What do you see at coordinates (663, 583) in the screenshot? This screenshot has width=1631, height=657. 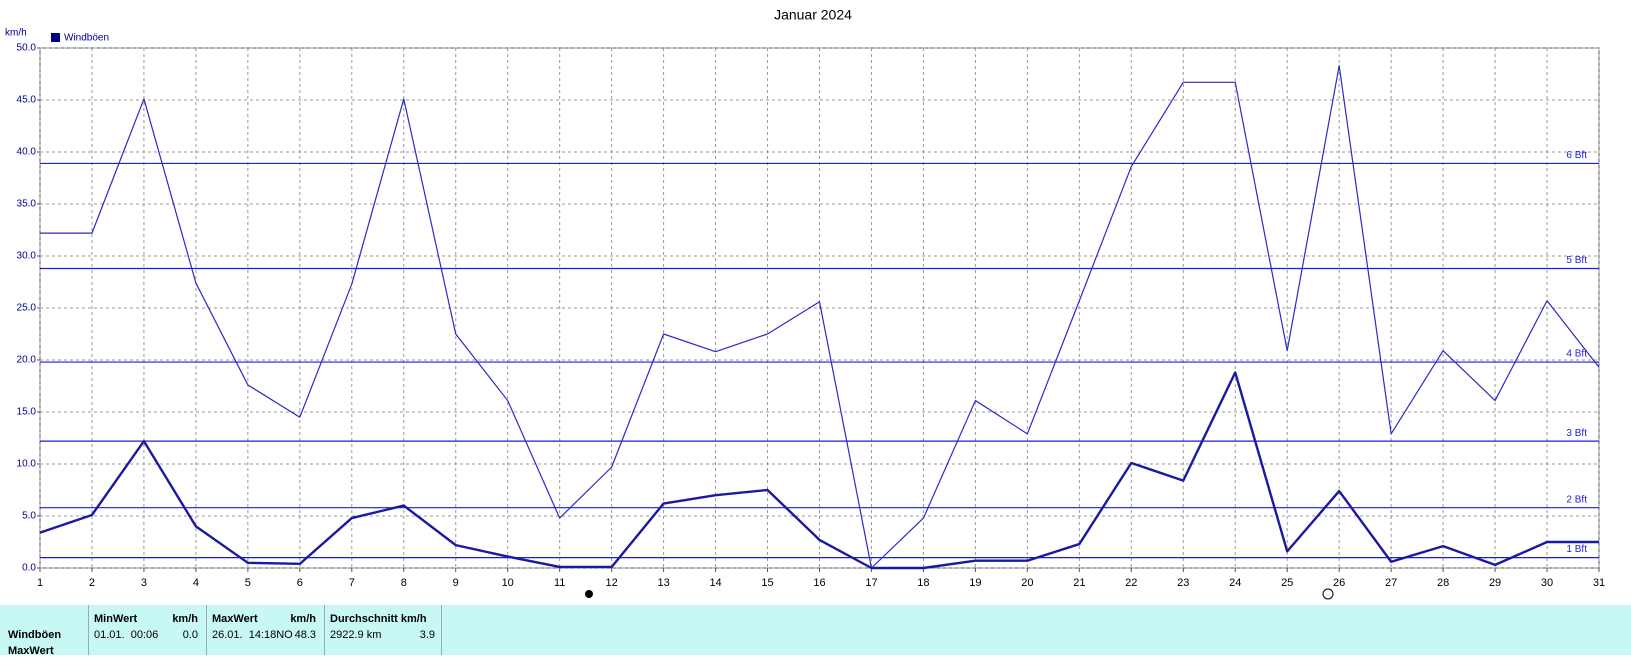 I see `x-tick-label: 13` at bounding box center [663, 583].